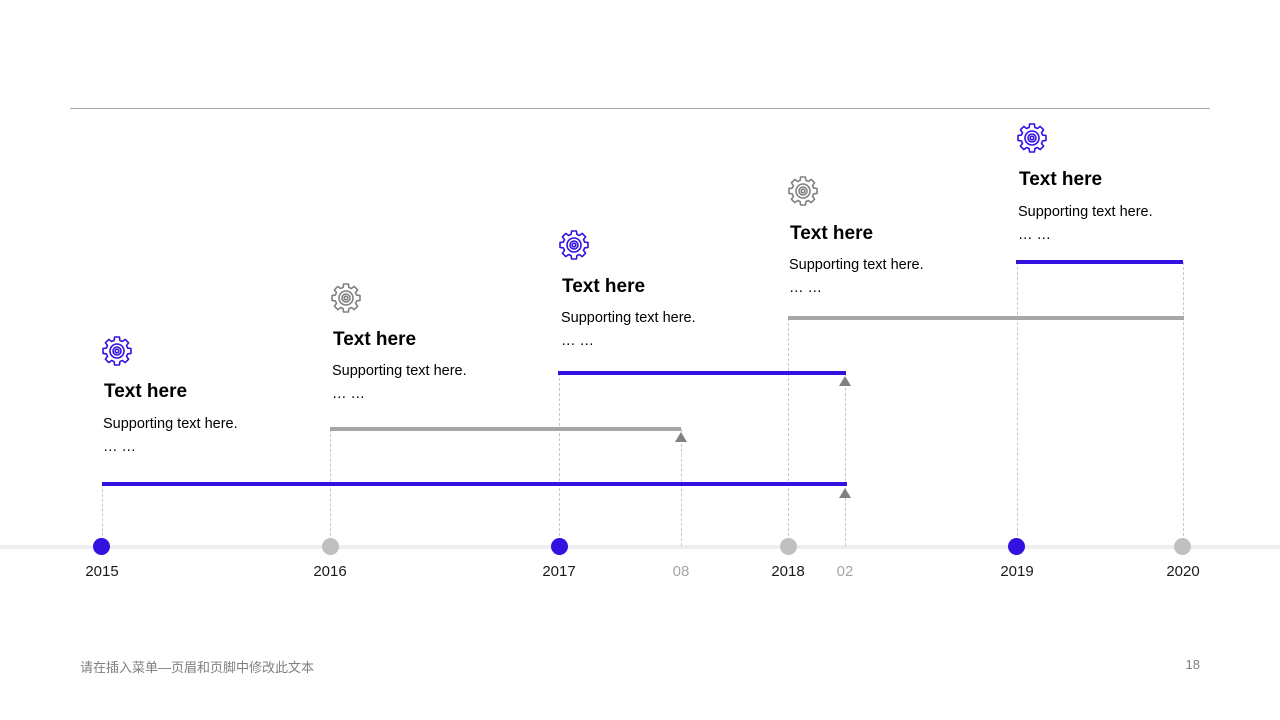 This screenshot has height=720, width=1280. What do you see at coordinates (1183, 404) in the screenshot?
I see `guide-line-2020` at bounding box center [1183, 404].